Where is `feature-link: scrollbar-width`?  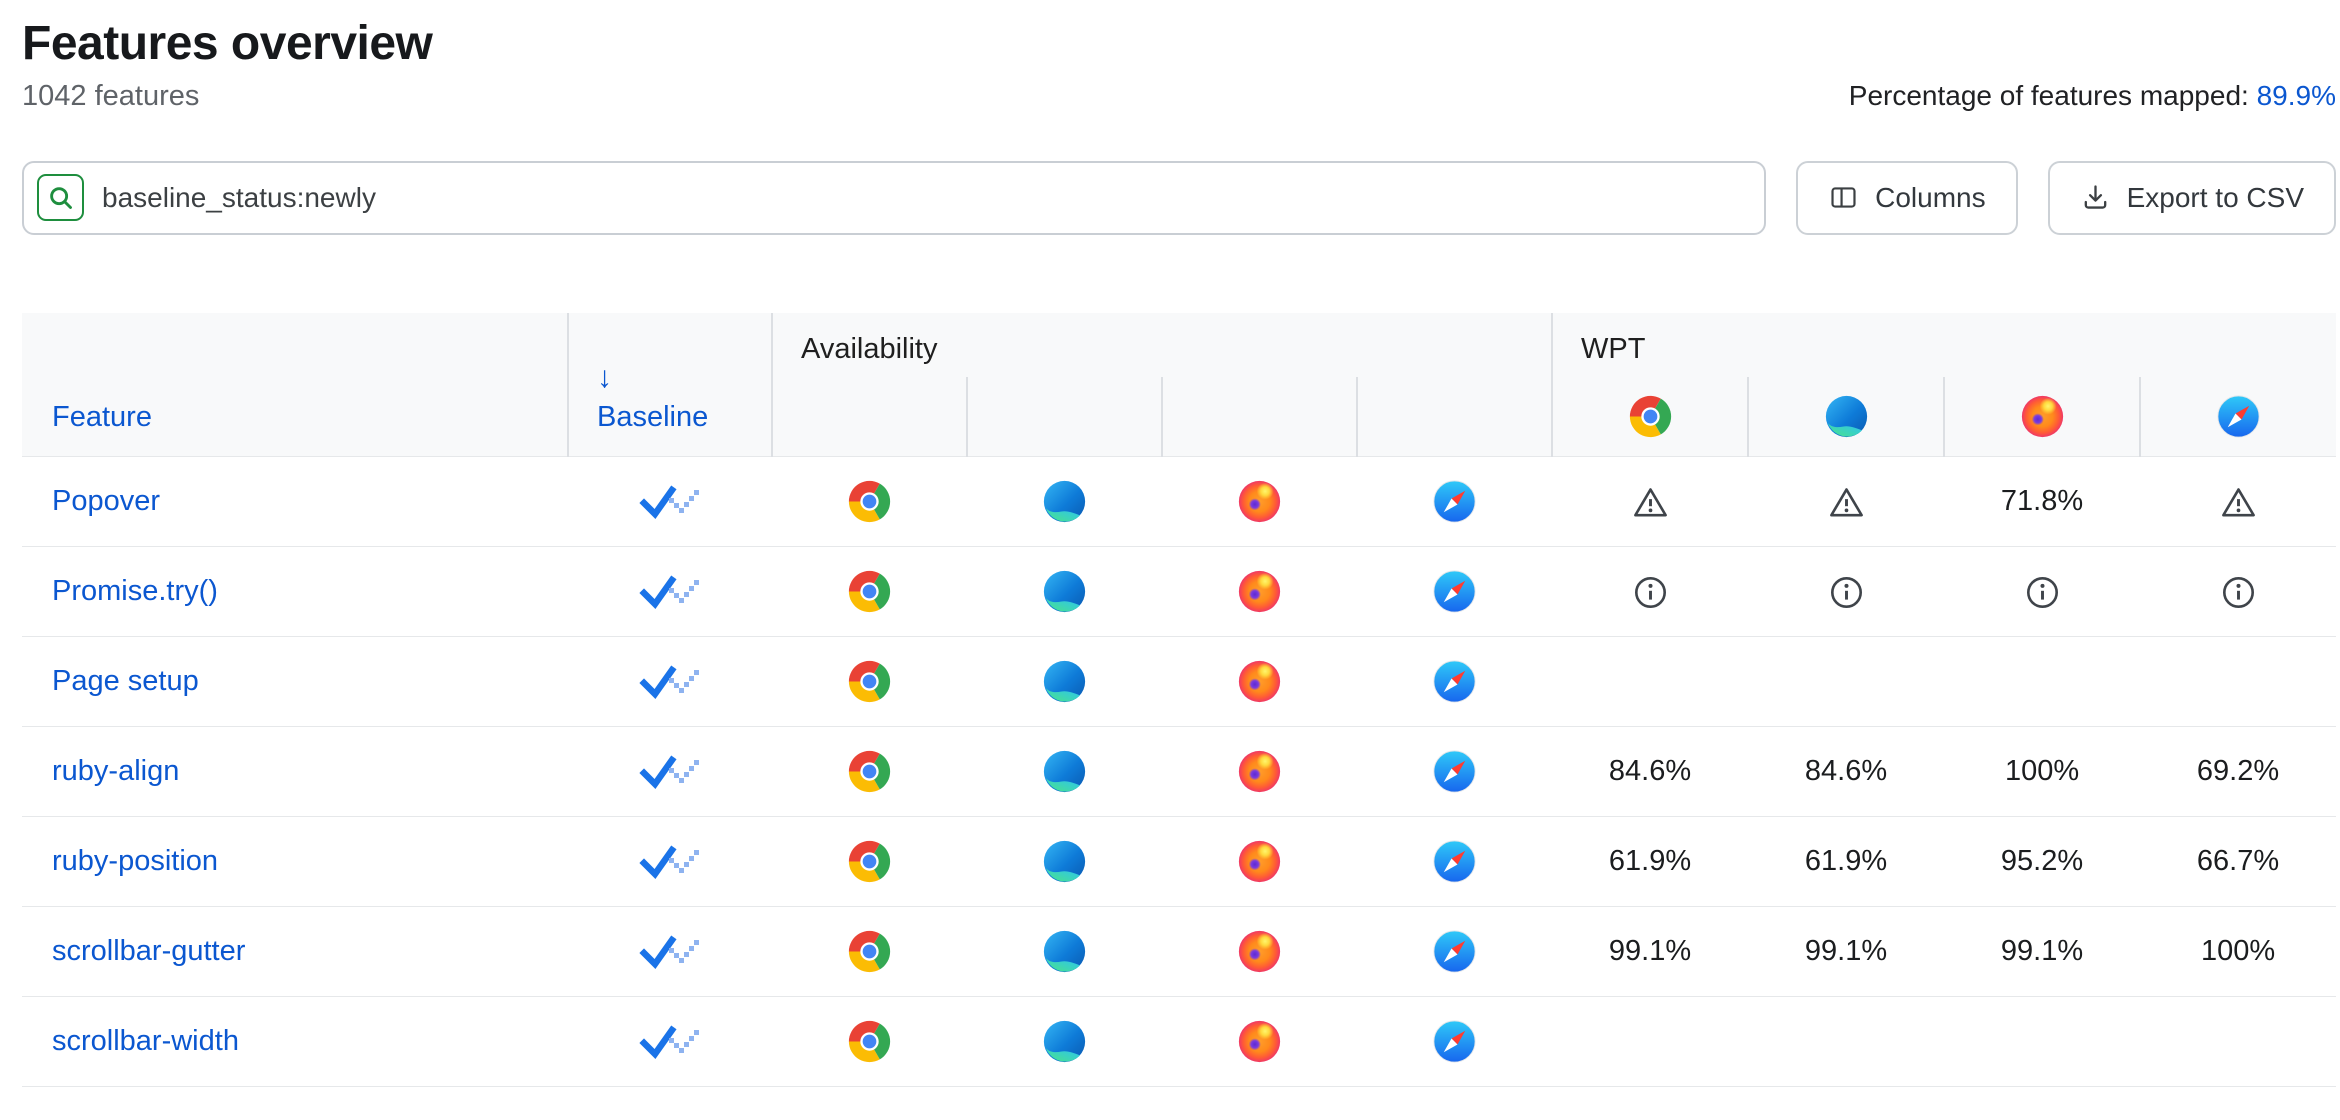
feature-link: scrollbar-width is located at coordinates (145, 1041).